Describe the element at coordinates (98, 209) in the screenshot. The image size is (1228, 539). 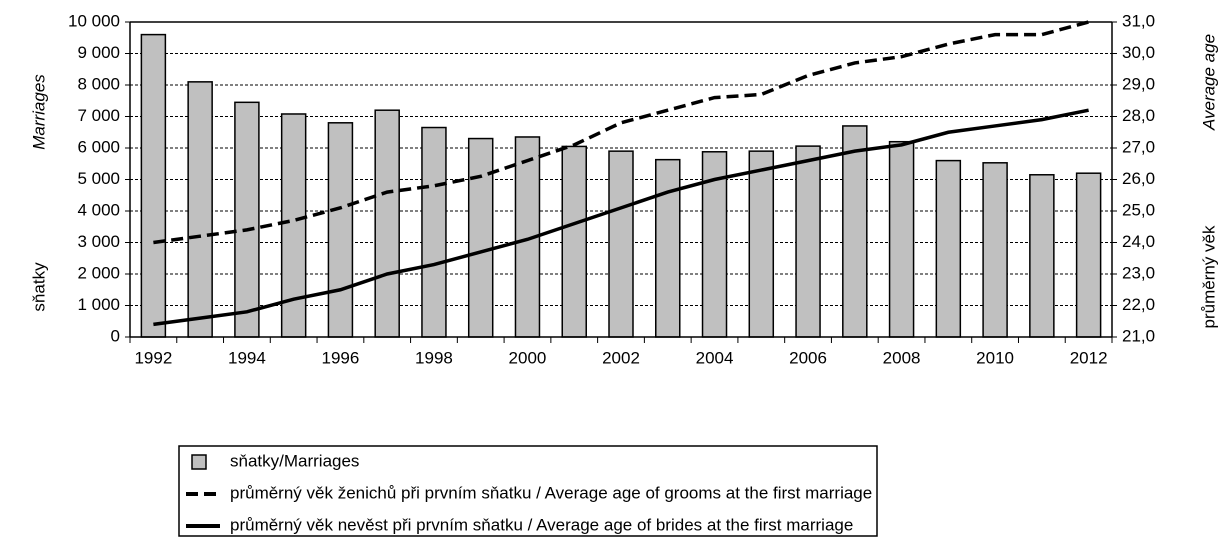
I see `y-tick-label: 4 000` at that location.